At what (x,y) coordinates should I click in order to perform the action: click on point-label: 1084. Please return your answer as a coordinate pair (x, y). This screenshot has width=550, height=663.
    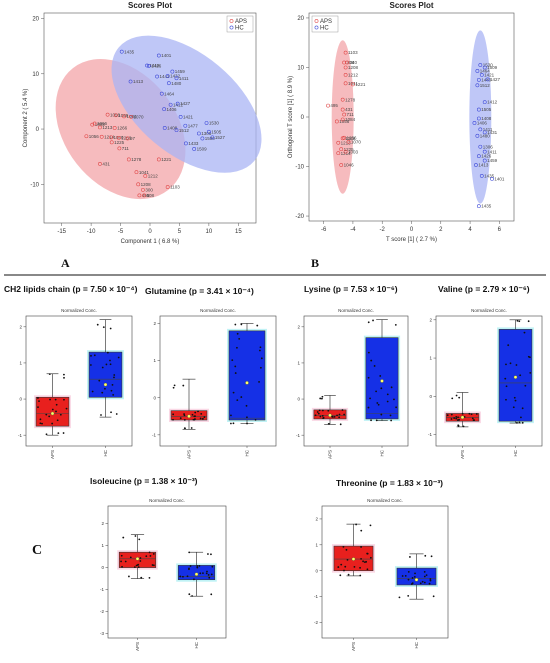
    Looking at the image, I should click on (131, 116).